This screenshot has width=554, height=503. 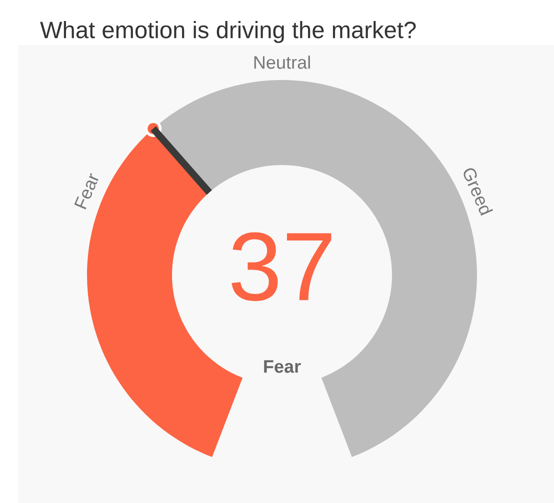 I want to click on text: 37, so click(x=282, y=267).